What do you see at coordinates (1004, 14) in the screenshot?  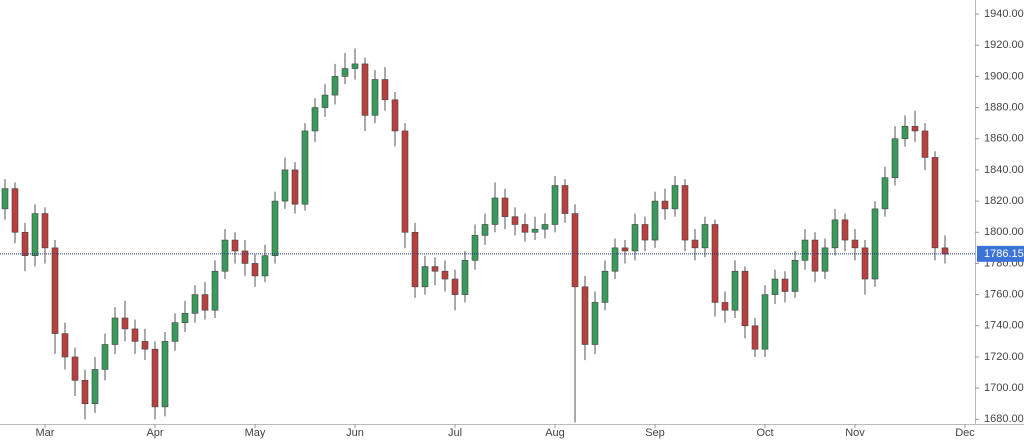 I see `y-tick-label: 1940.00` at bounding box center [1004, 14].